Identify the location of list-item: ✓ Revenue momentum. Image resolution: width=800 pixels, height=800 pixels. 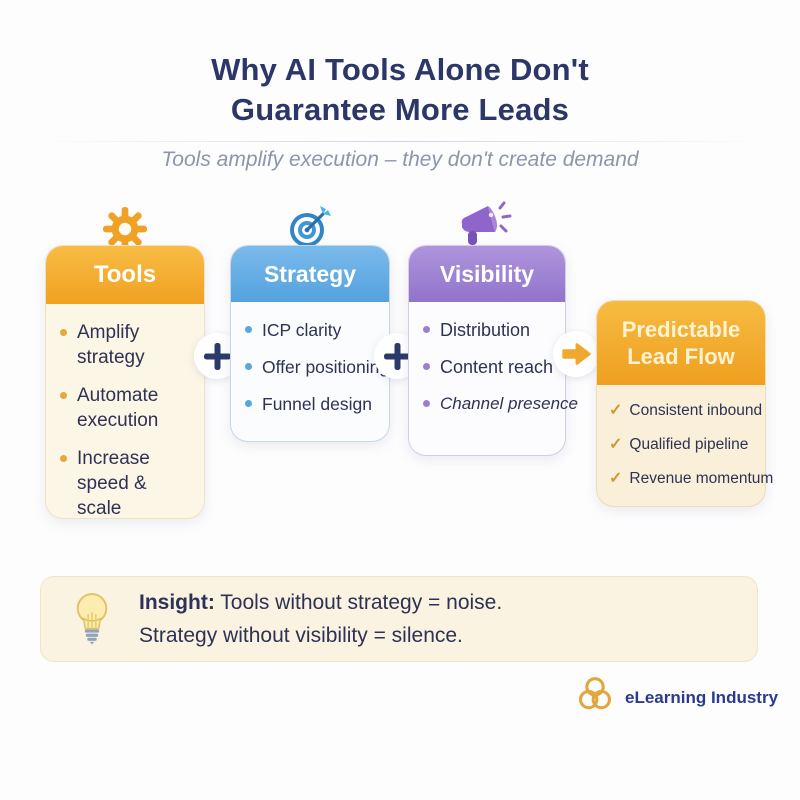
(691, 479).